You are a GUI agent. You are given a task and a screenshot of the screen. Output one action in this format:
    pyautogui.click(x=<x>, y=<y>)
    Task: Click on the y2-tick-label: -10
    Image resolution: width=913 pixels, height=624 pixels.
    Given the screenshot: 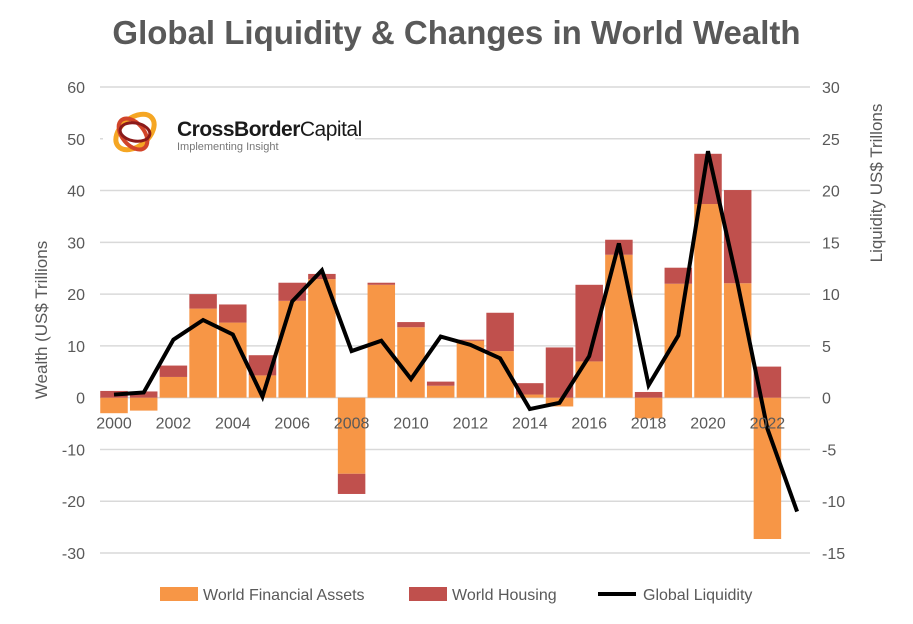 What is the action you would take?
    pyautogui.click(x=833, y=502)
    